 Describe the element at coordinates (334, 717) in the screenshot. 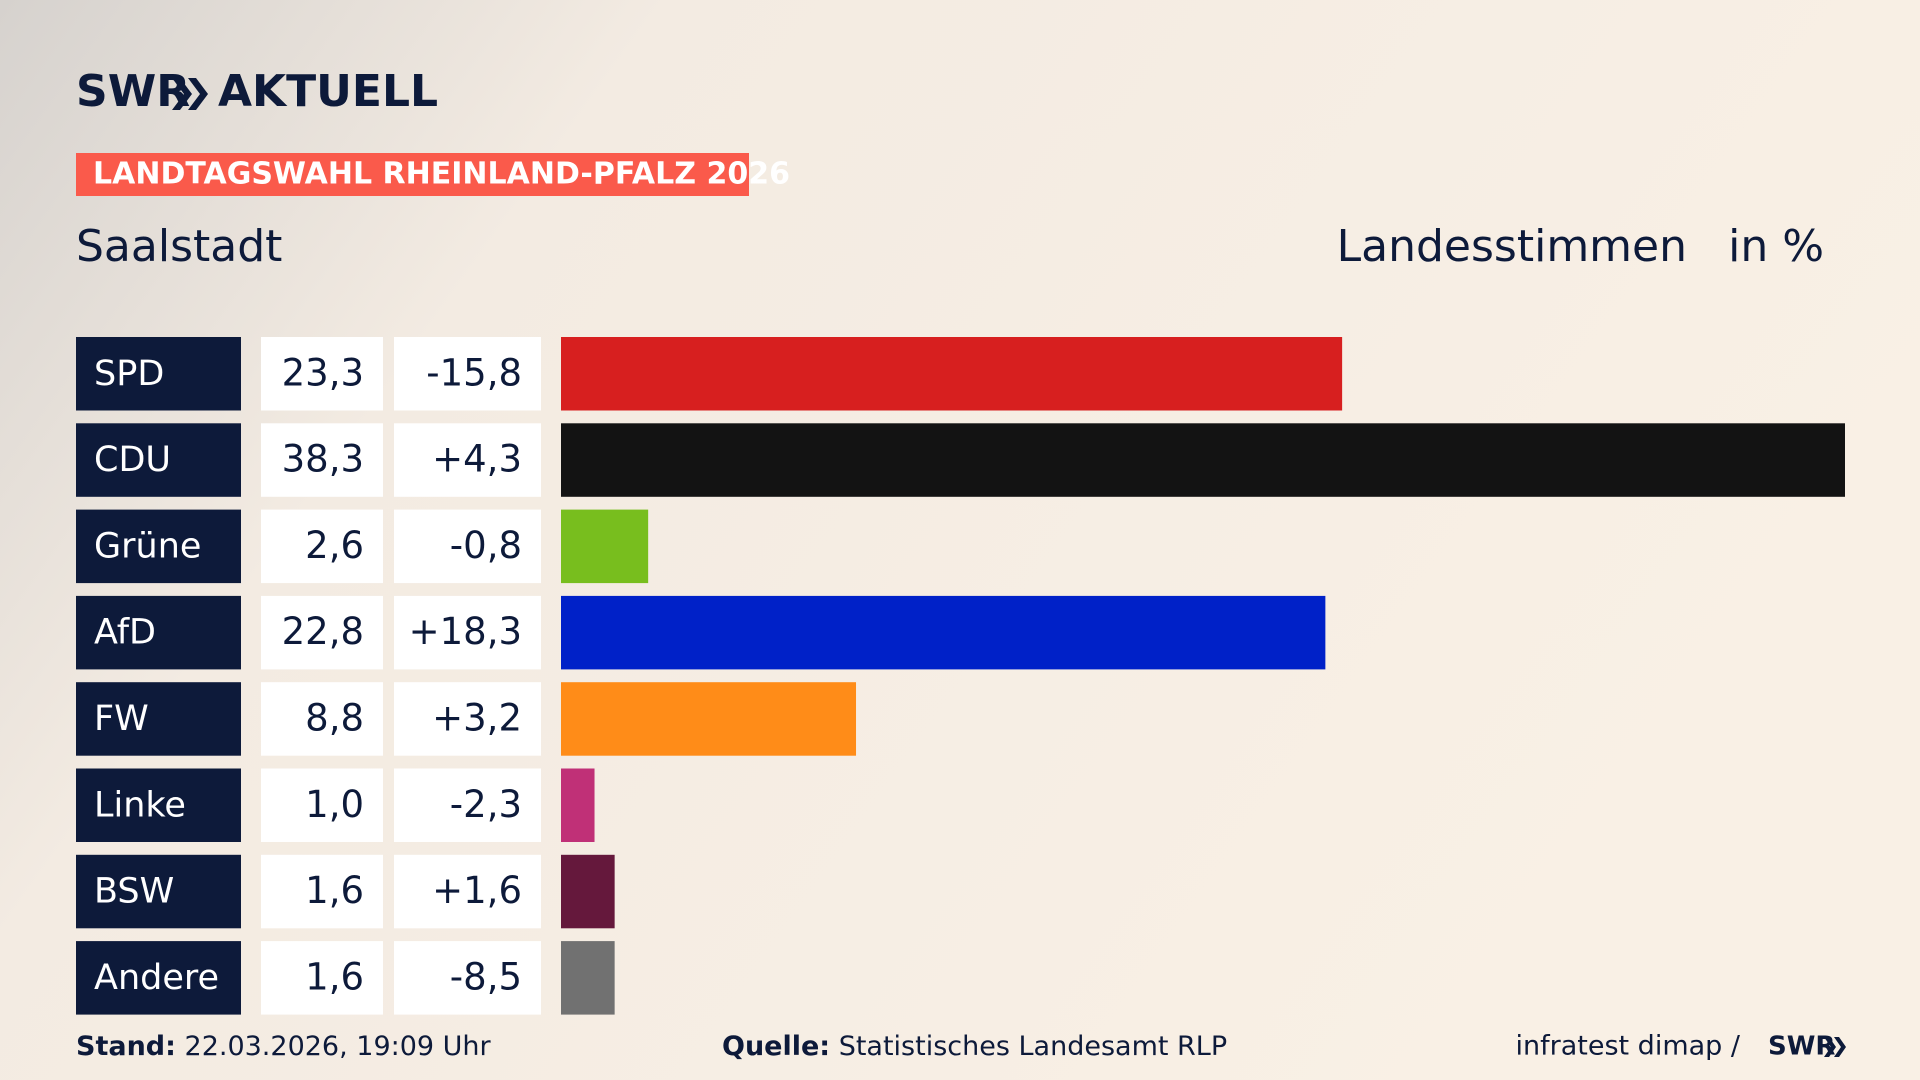

I see `value-label: 8,8` at that location.